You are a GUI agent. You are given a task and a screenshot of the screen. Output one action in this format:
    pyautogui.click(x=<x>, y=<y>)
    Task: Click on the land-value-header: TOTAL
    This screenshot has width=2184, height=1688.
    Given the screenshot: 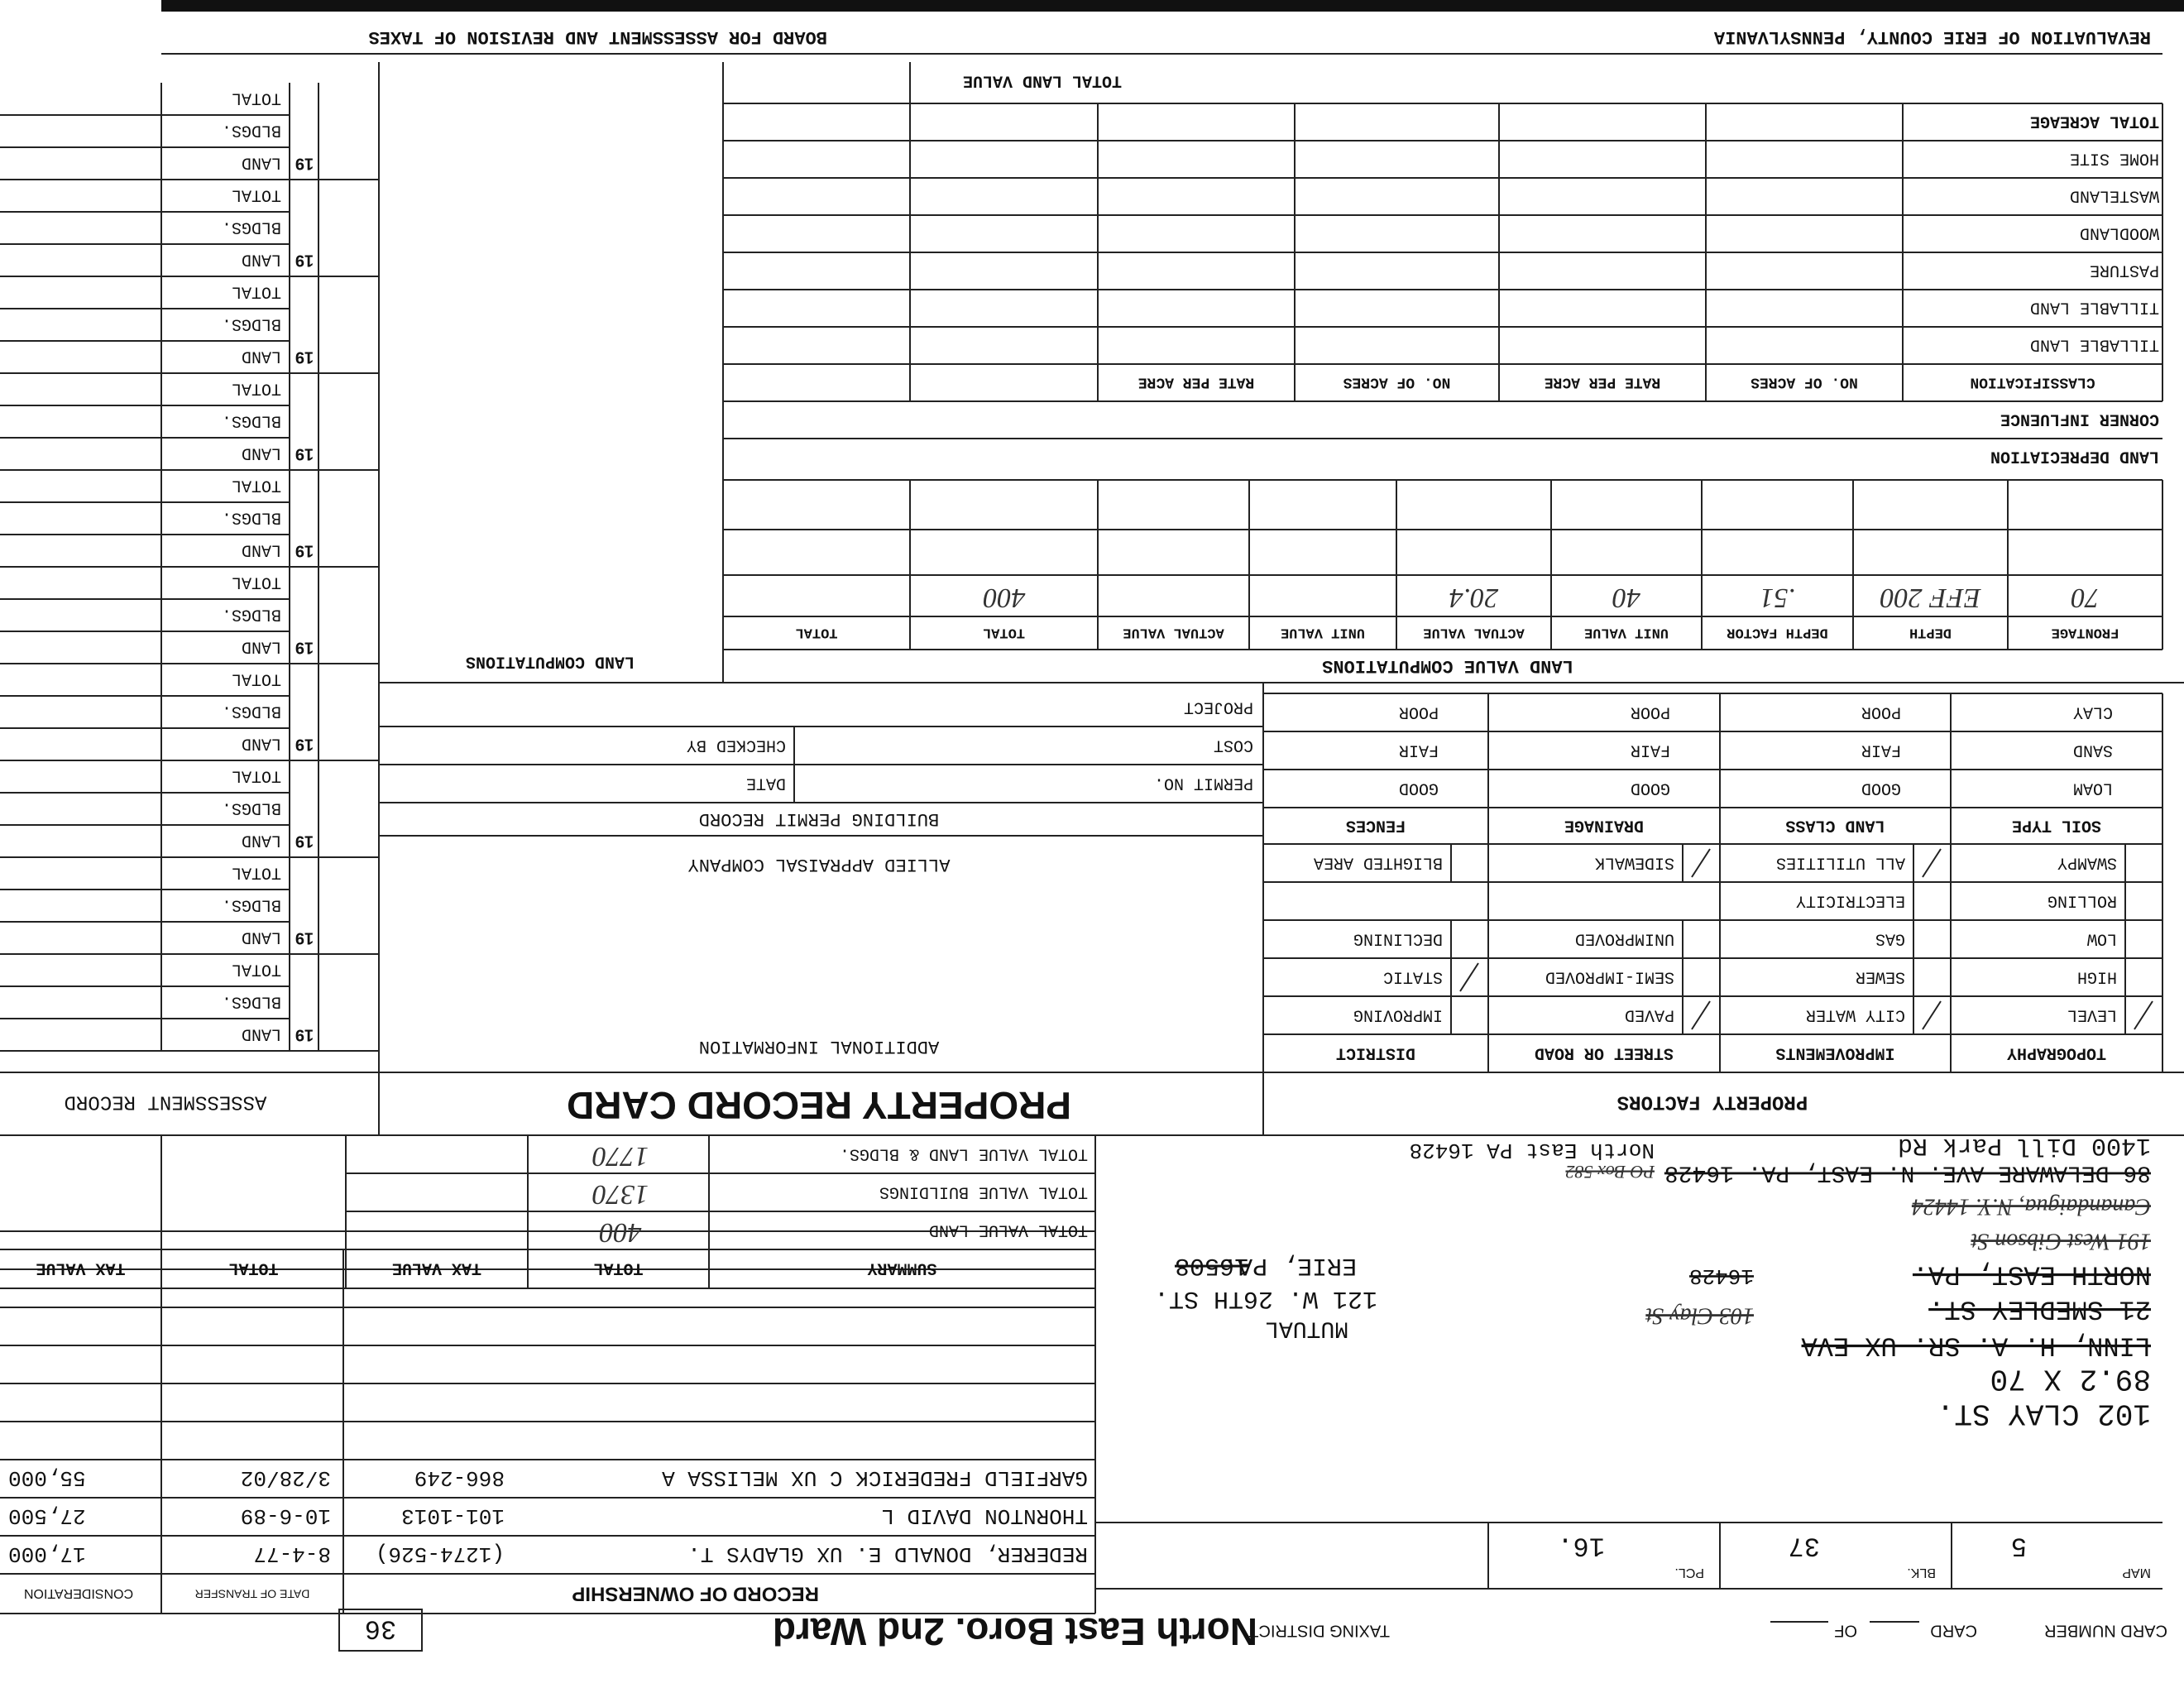 What is the action you would take?
    pyautogui.click(x=1004, y=632)
    